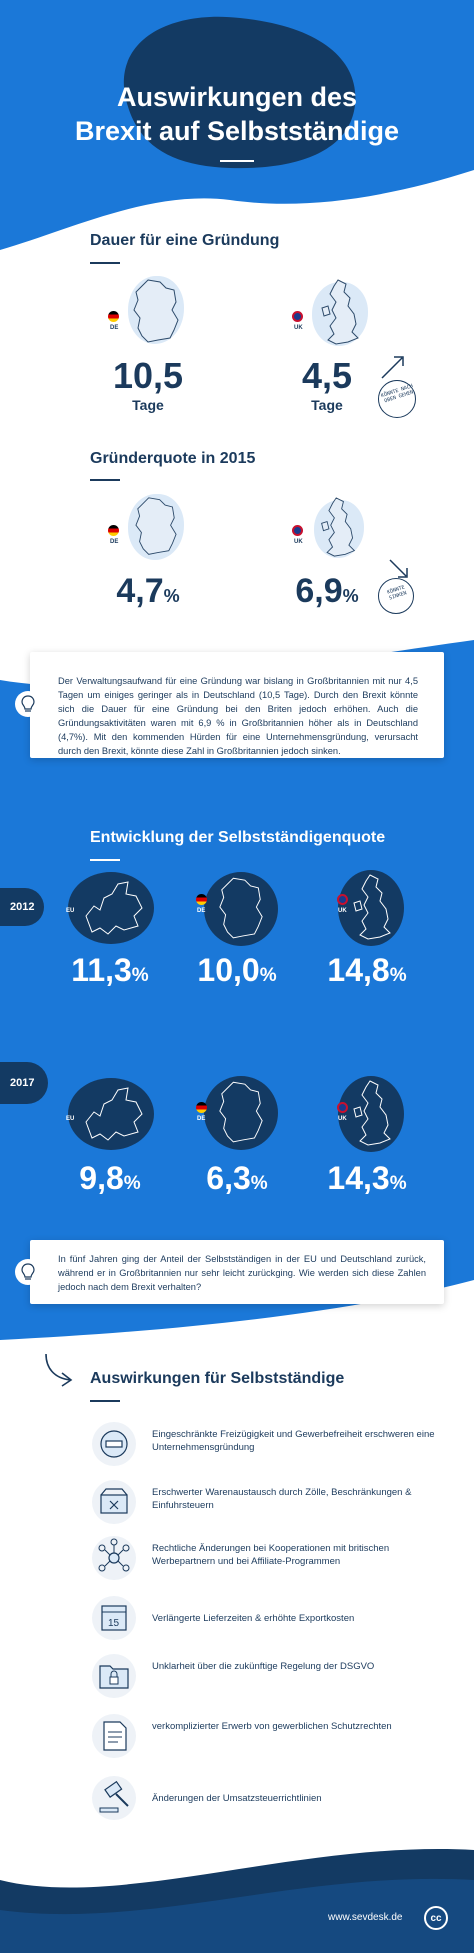  Describe the element at coordinates (114, 1676) in the screenshot. I see `folder-lock-icon` at that location.